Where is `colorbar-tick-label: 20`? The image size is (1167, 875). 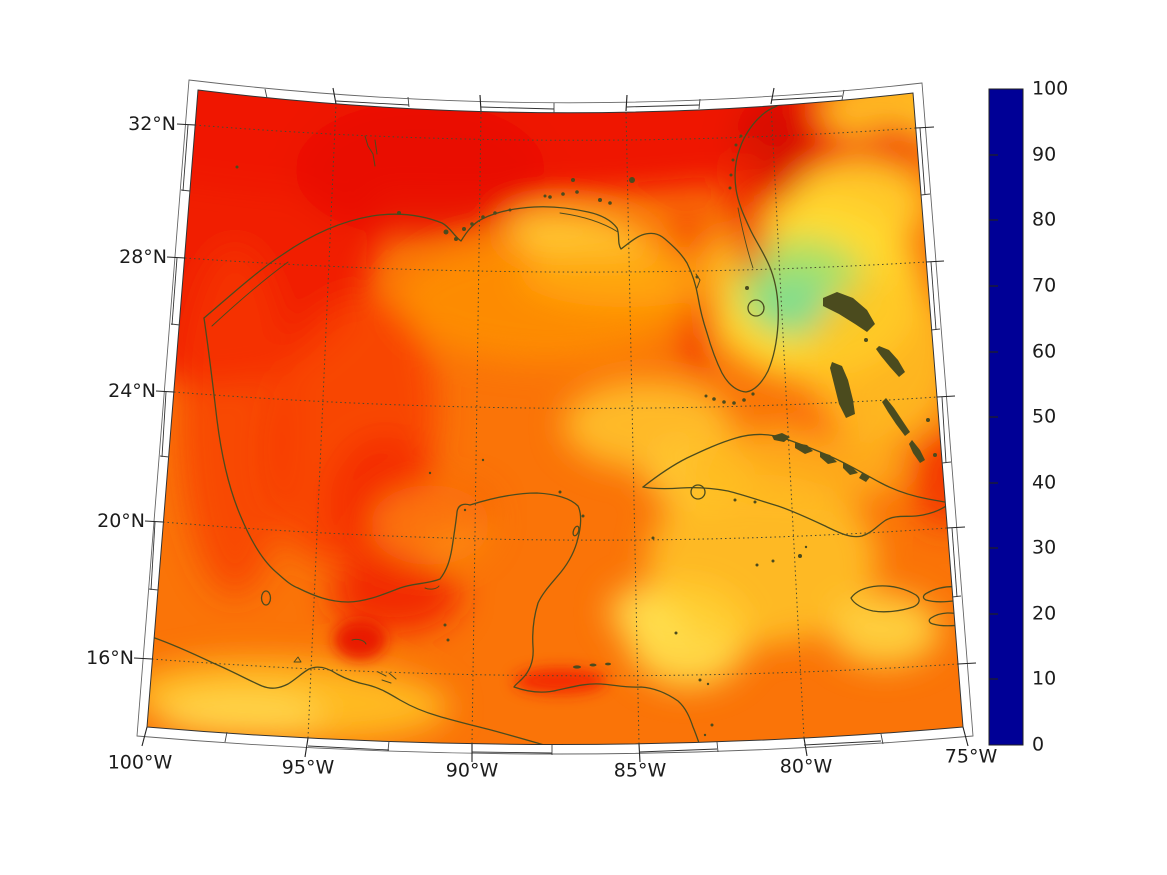 colorbar-tick-label: 20 is located at coordinates (1044, 613).